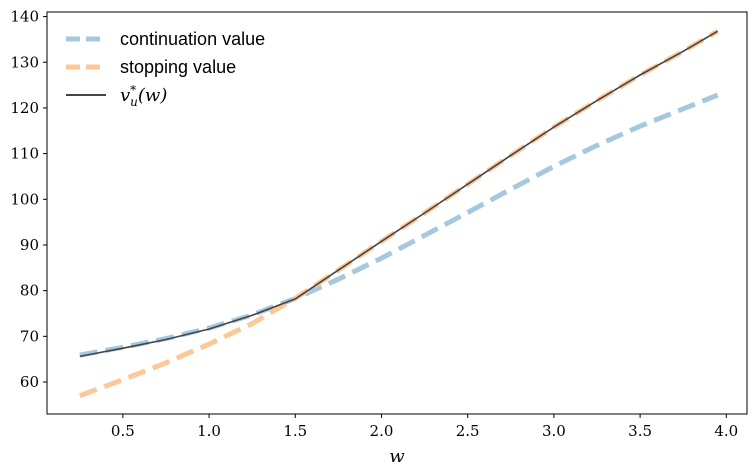 The height and width of the screenshot is (475, 755). Describe the element at coordinates (134, 102) in the screenshot. I see `legend-math-sub: u` at that location.